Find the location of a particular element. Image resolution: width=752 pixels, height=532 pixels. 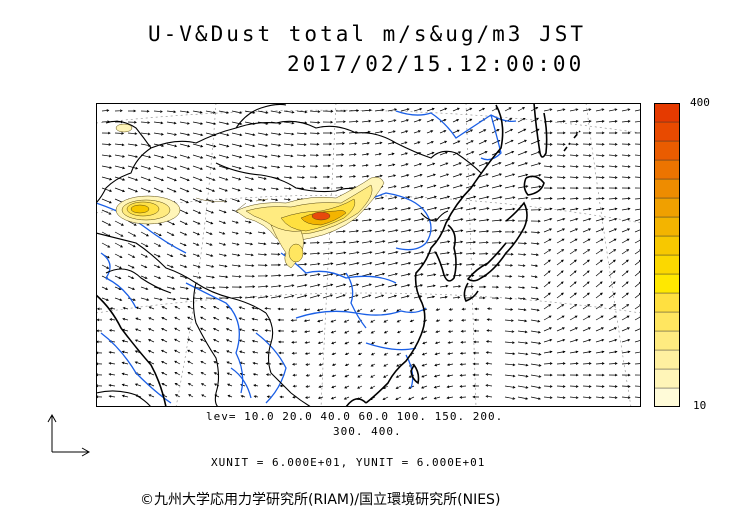

colorbar-cell is located at coordinates (667, 264).